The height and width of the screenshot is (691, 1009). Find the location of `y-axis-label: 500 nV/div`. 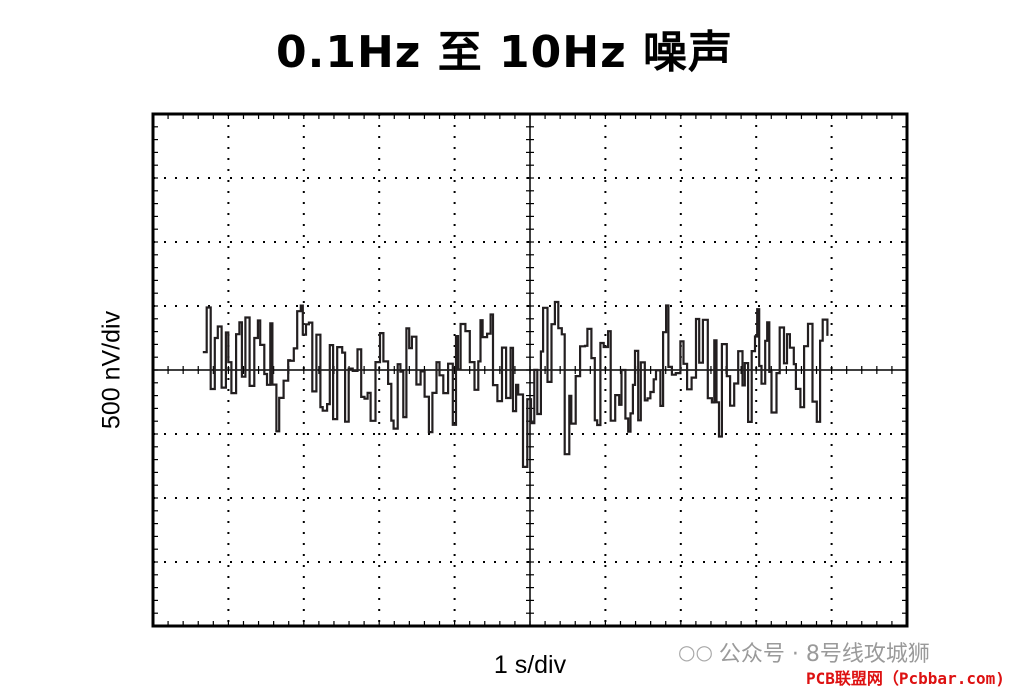

y-axis-label: 500 nV/div is located at coordinates (111, 370).